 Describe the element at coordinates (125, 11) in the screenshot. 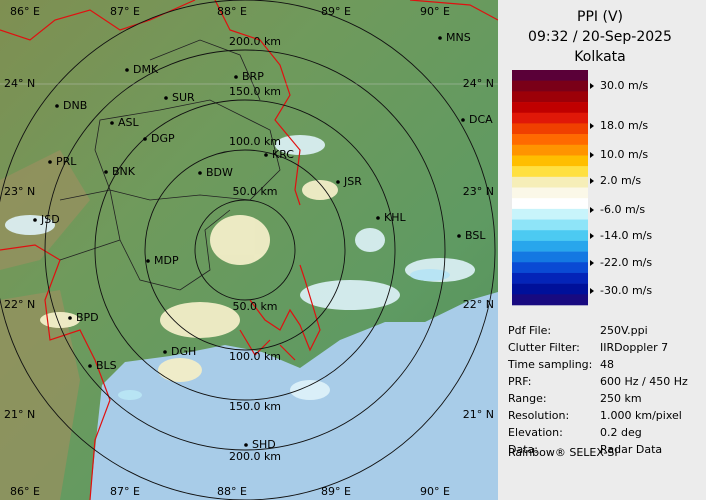

I see `lon-label: 87° E` at that location.